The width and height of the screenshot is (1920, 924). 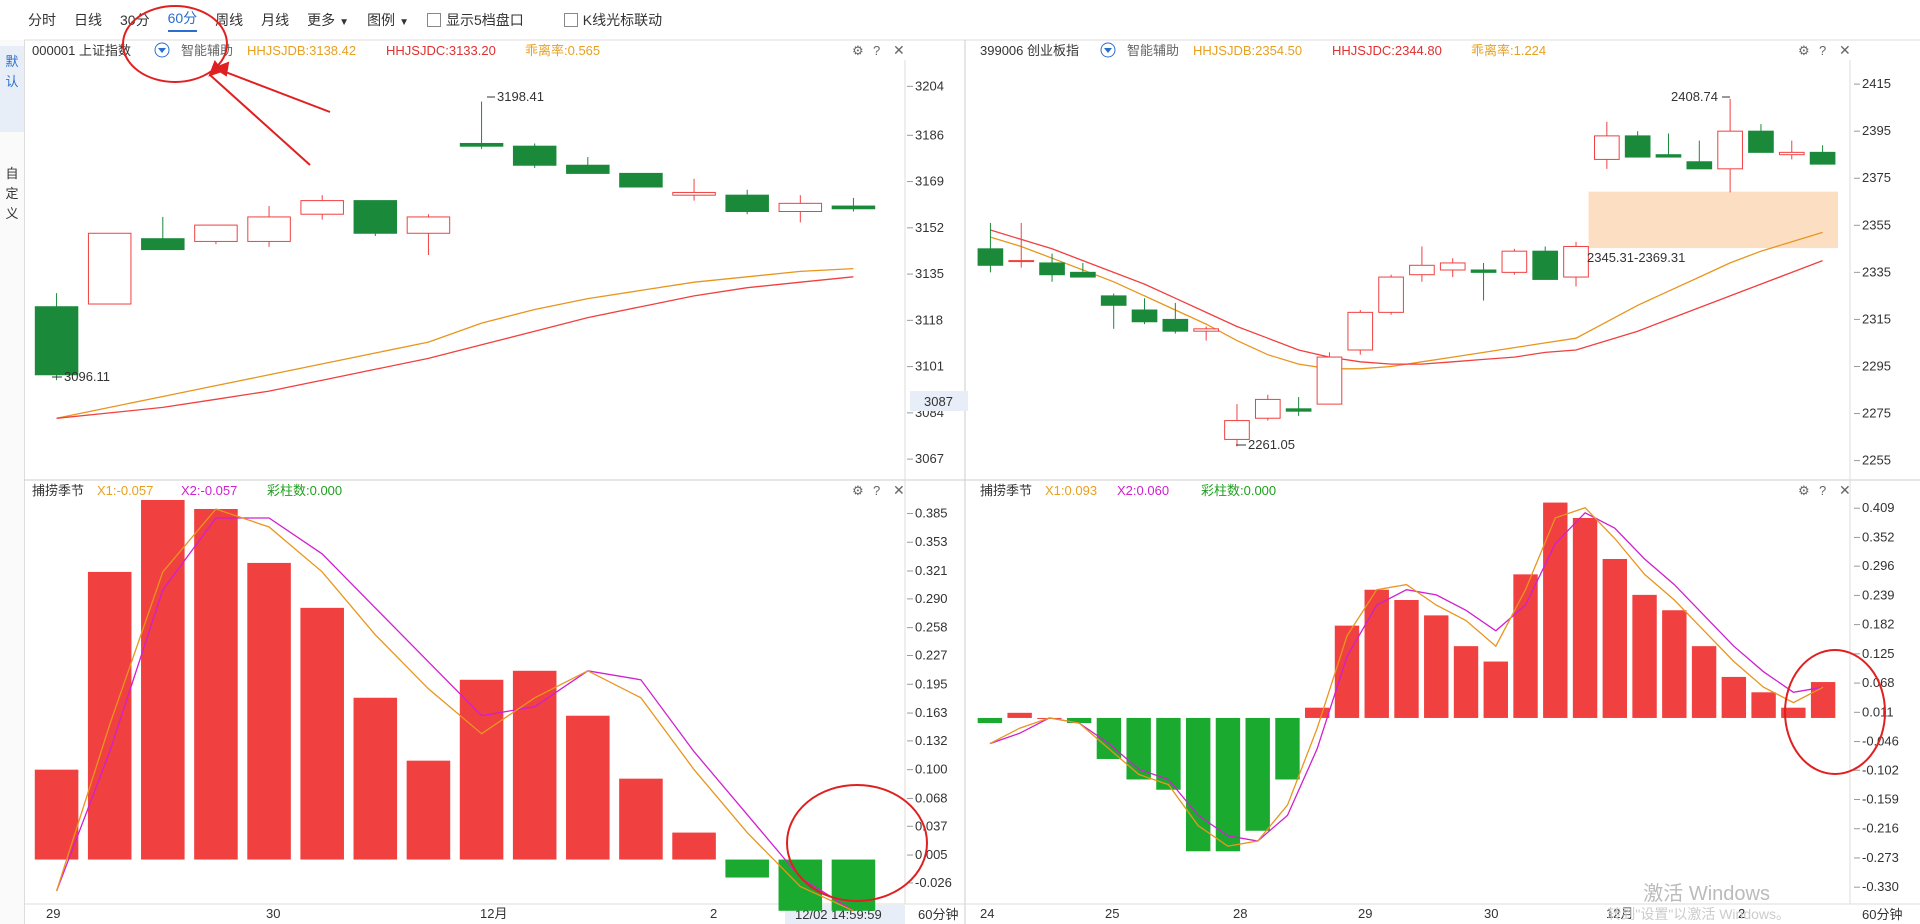 What do you see at coordinates (381, 20) in the screenshot?
I see `legend-label: 图例` at bounding box center [381, 20].